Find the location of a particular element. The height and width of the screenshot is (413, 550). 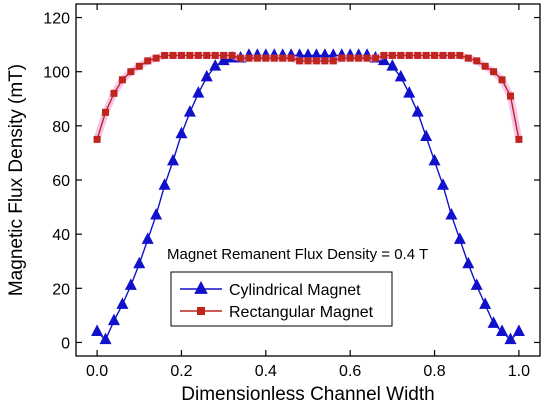

x-tick-label: 0.2 is located at coordinates (181, 371).